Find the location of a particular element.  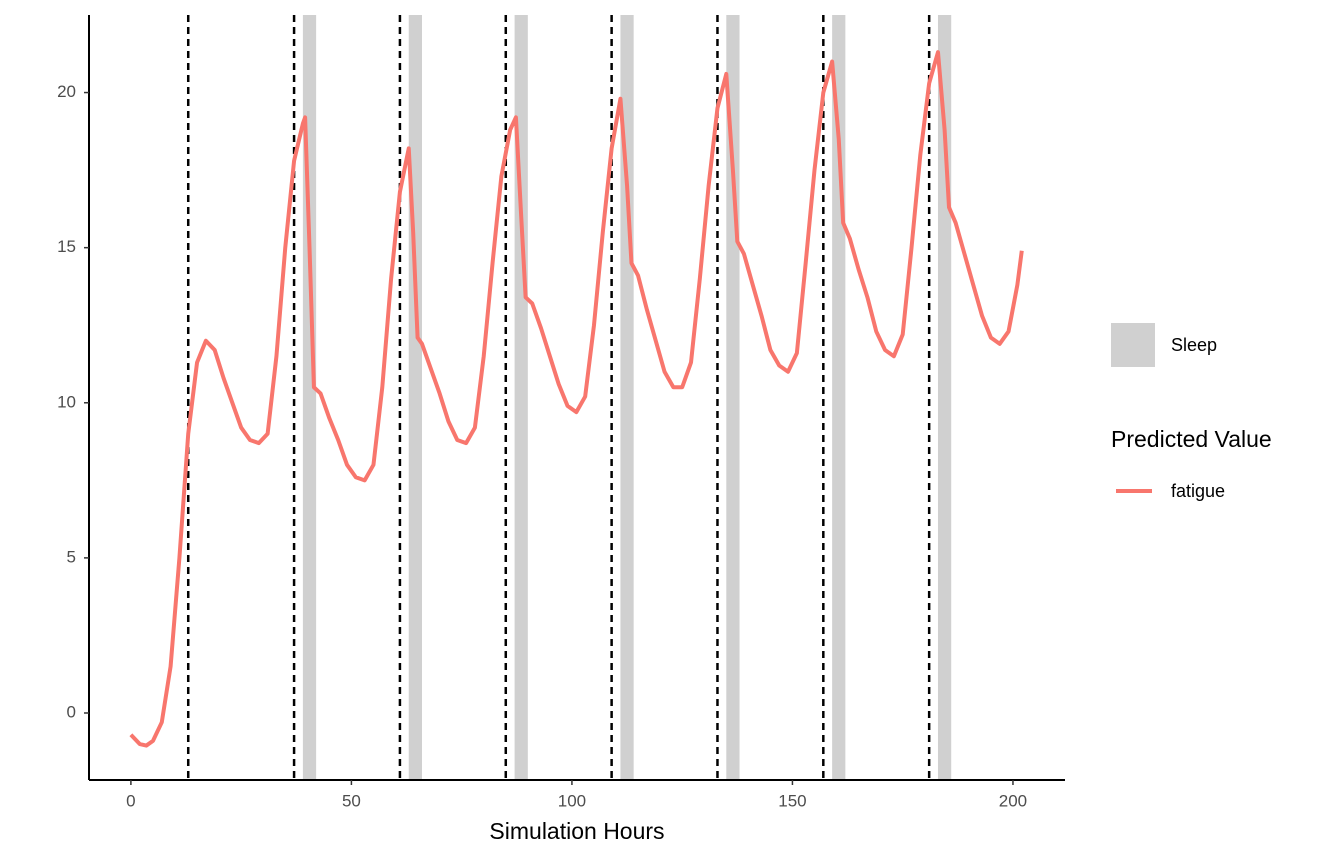

x-axis-title: Simulation Hours is located at coordinates (576, 831).